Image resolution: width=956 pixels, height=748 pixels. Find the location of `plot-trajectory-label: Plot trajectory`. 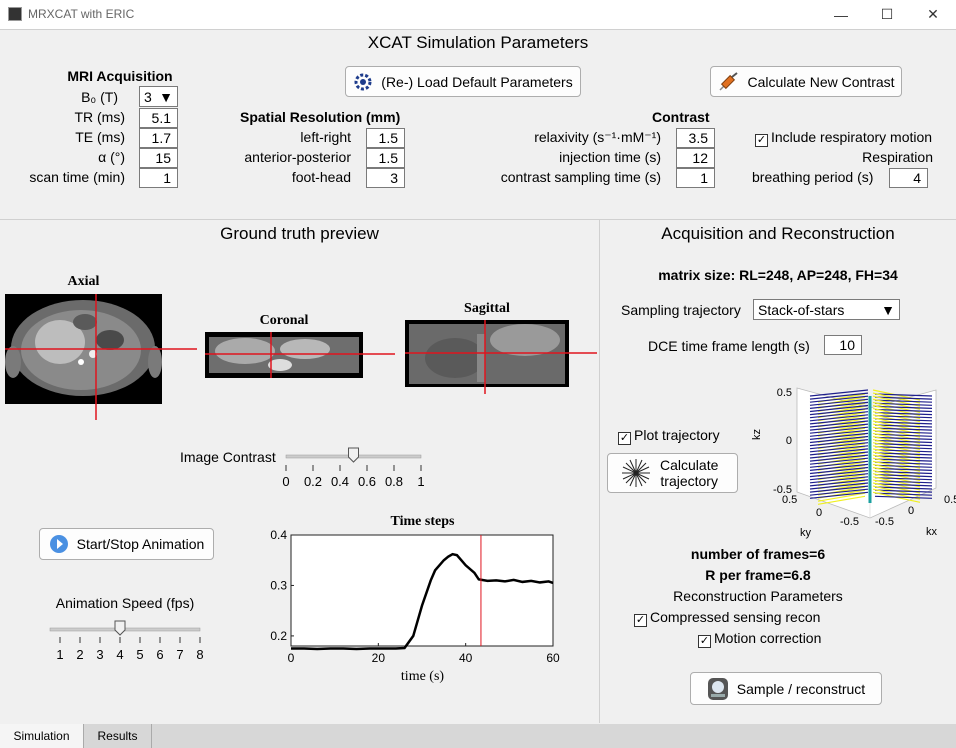

plot-trajectory-label: Plot trajectory is located at coordinates (677, 435).